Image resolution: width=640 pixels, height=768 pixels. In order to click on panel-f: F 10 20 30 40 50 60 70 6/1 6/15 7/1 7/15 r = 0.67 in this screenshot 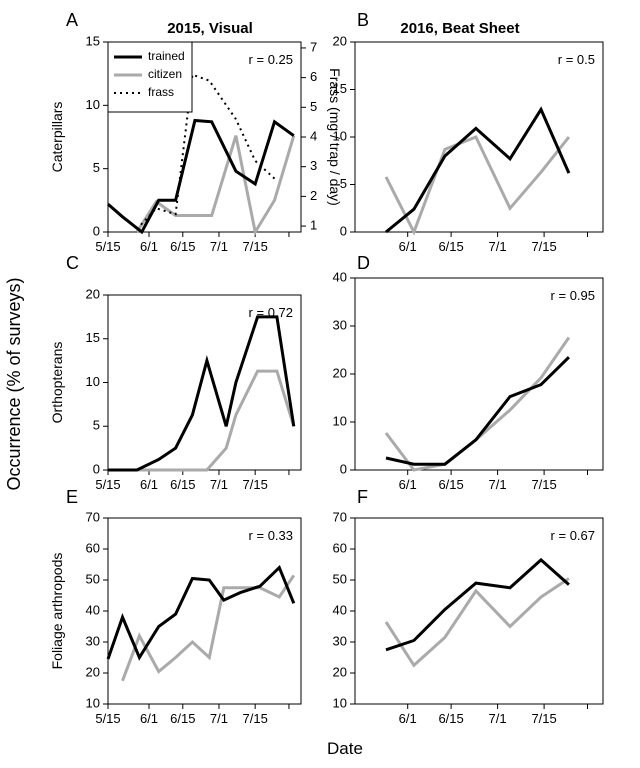, I will do `click(468, 606)`.